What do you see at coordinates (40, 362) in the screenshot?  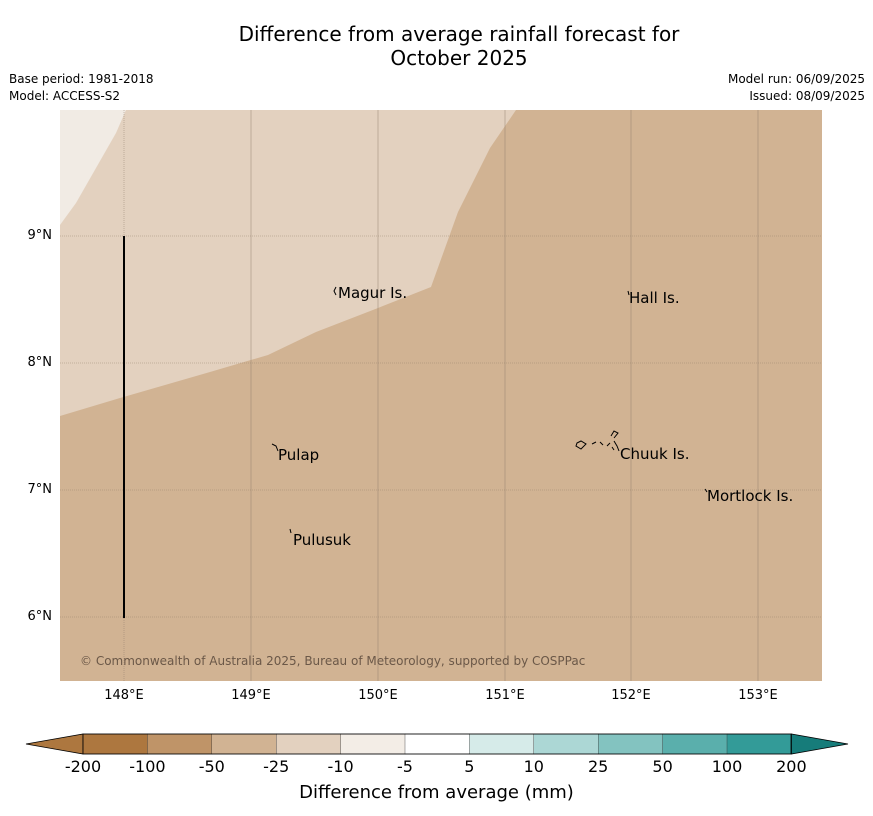 I see `lat-label-8: 8°N` at bounding box center [40, 362].